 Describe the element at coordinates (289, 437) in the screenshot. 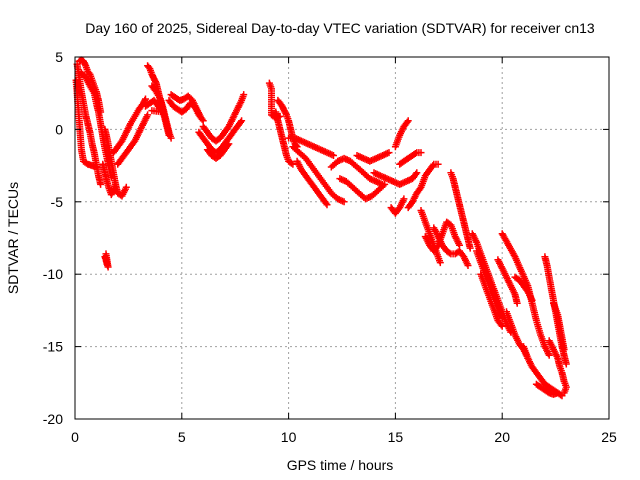

I see `x-tick-label: 10` at that location.